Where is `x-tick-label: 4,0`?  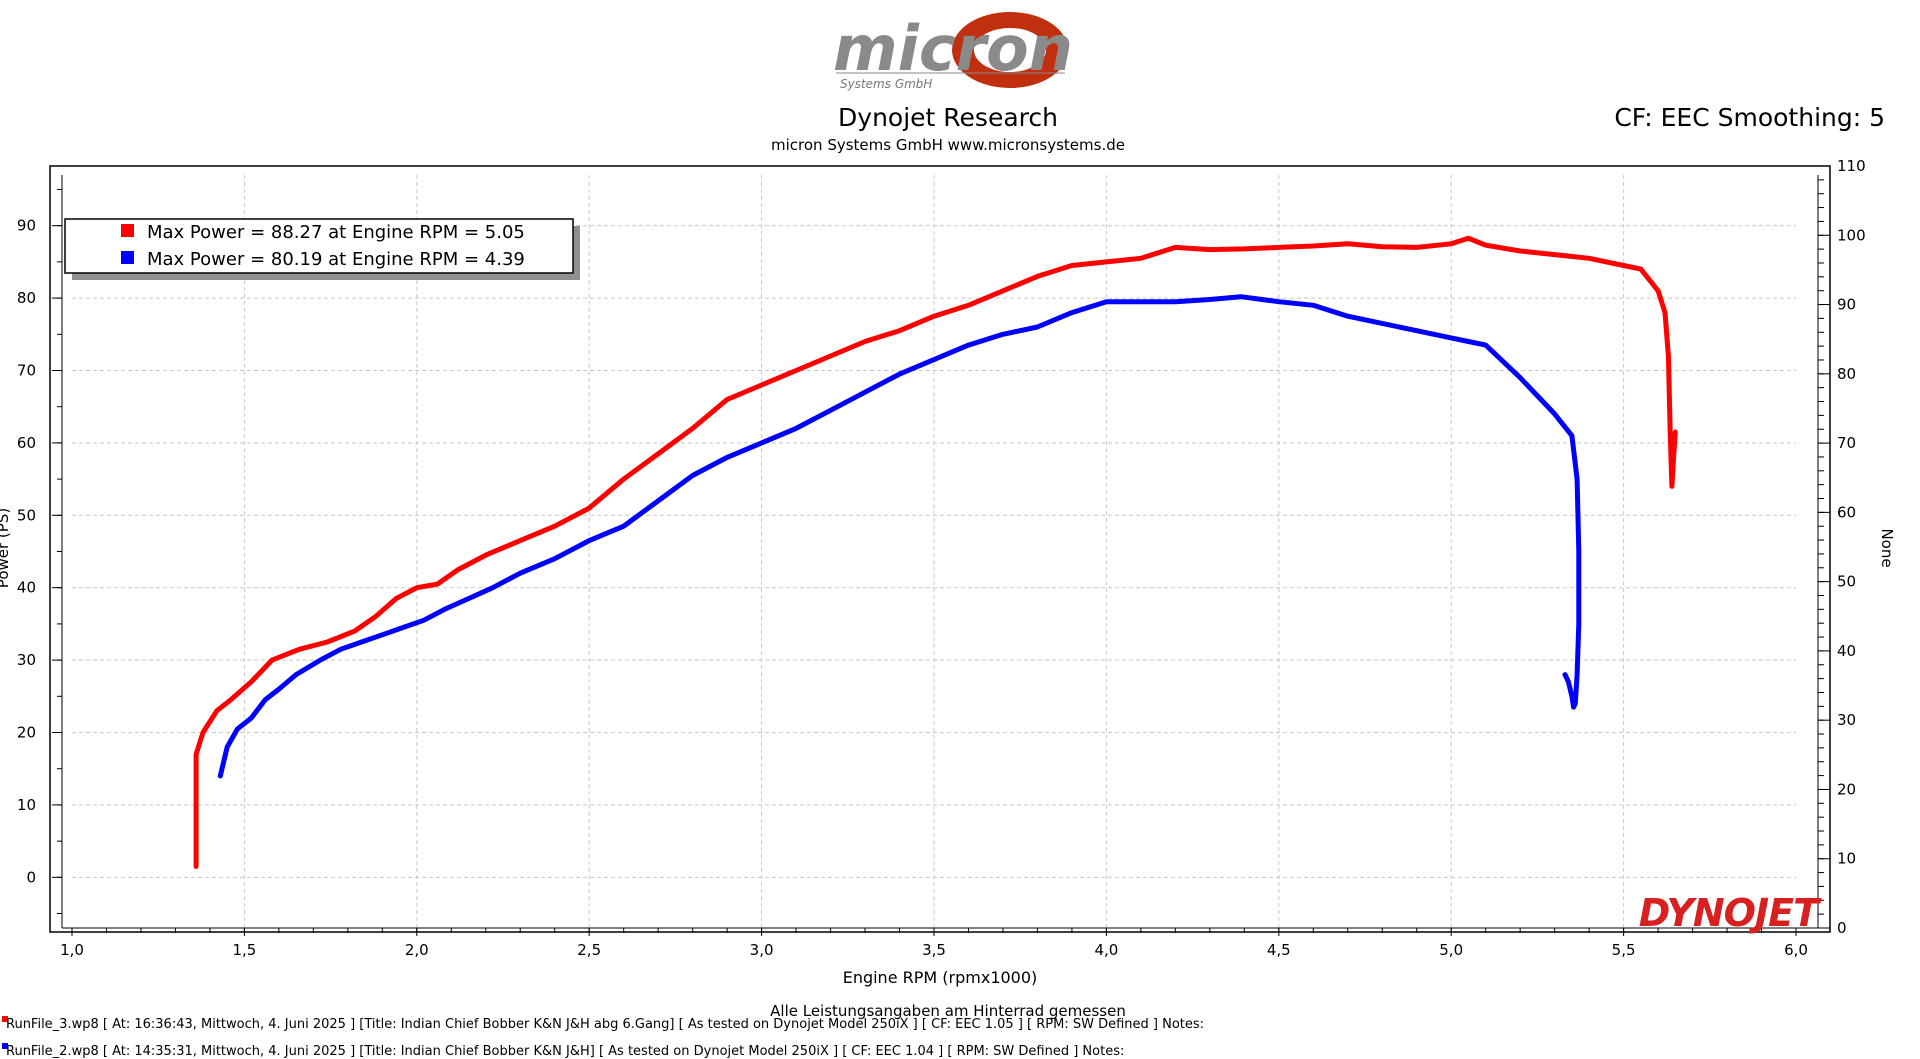
x-tick-label: 4,0 is located at coordinates (1106, 950).